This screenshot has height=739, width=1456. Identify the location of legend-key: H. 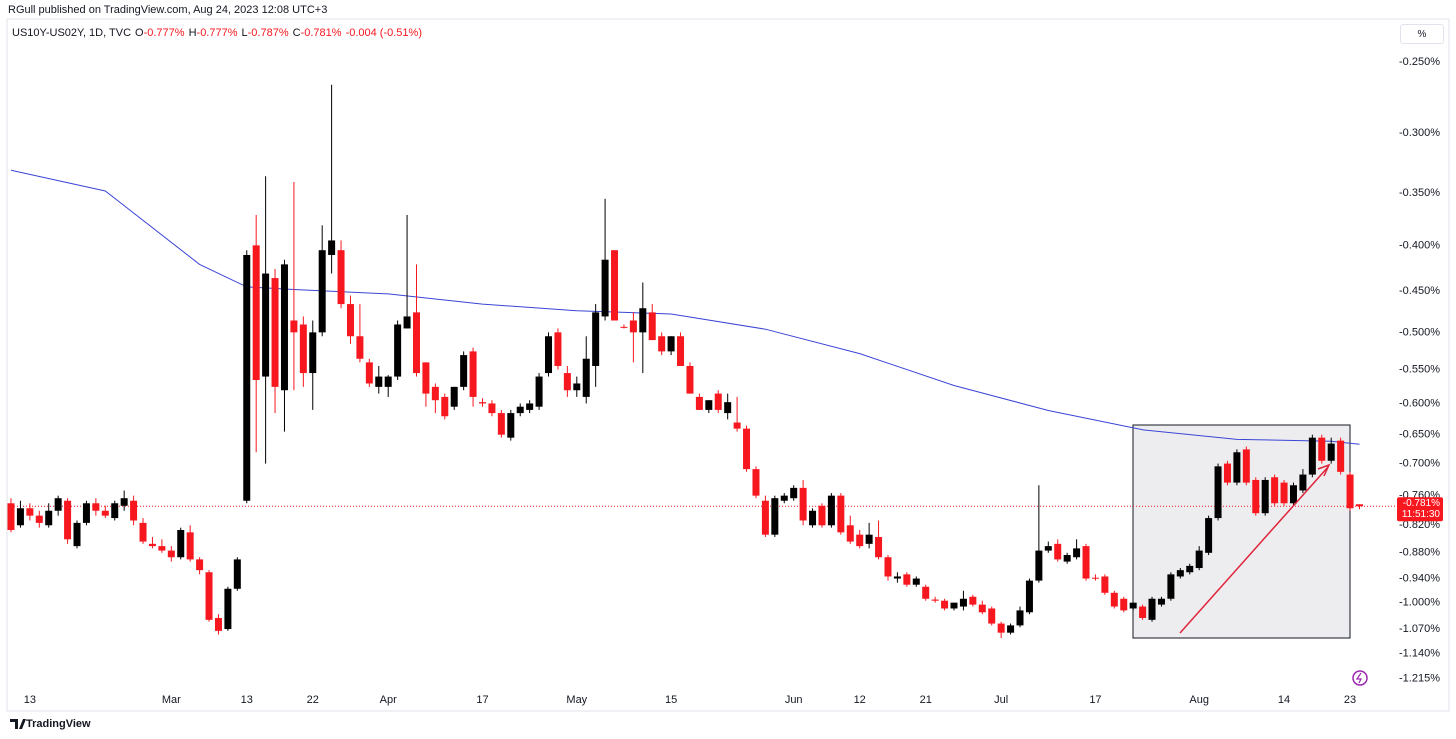
(192, 33).